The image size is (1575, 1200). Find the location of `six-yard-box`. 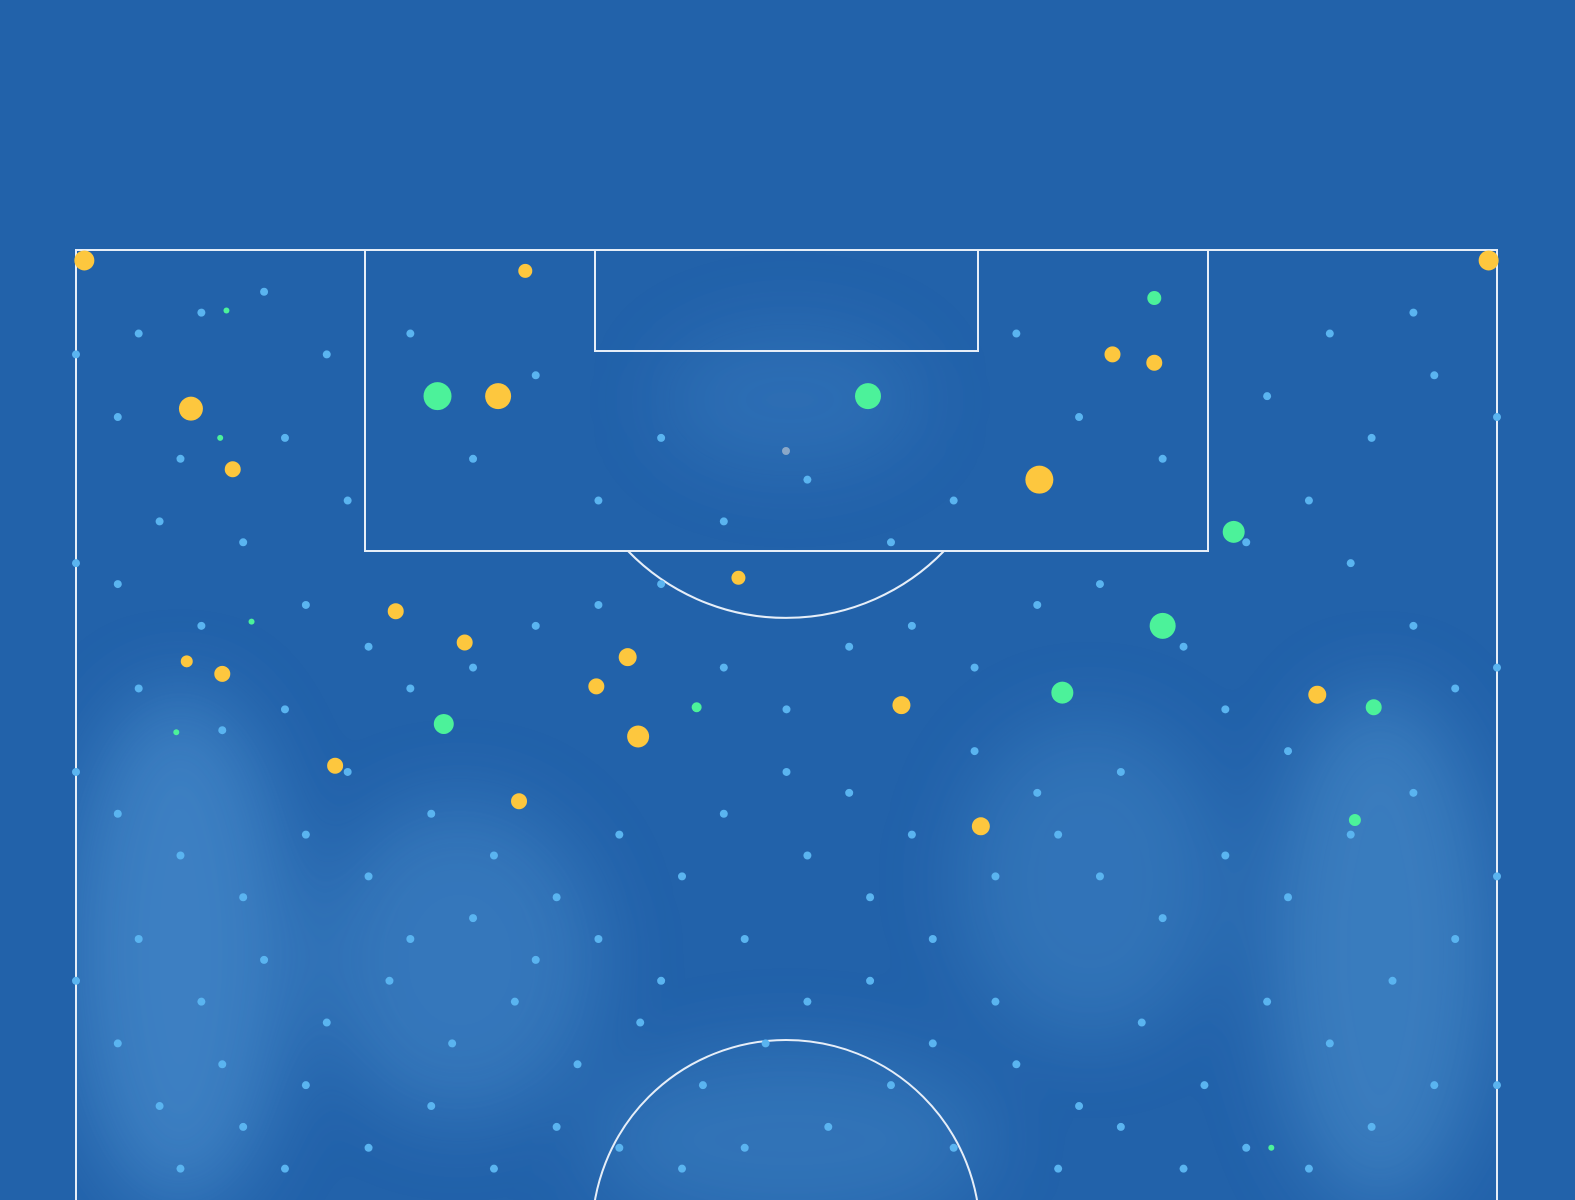

six-yard-box is located at coordinates (786, 300).